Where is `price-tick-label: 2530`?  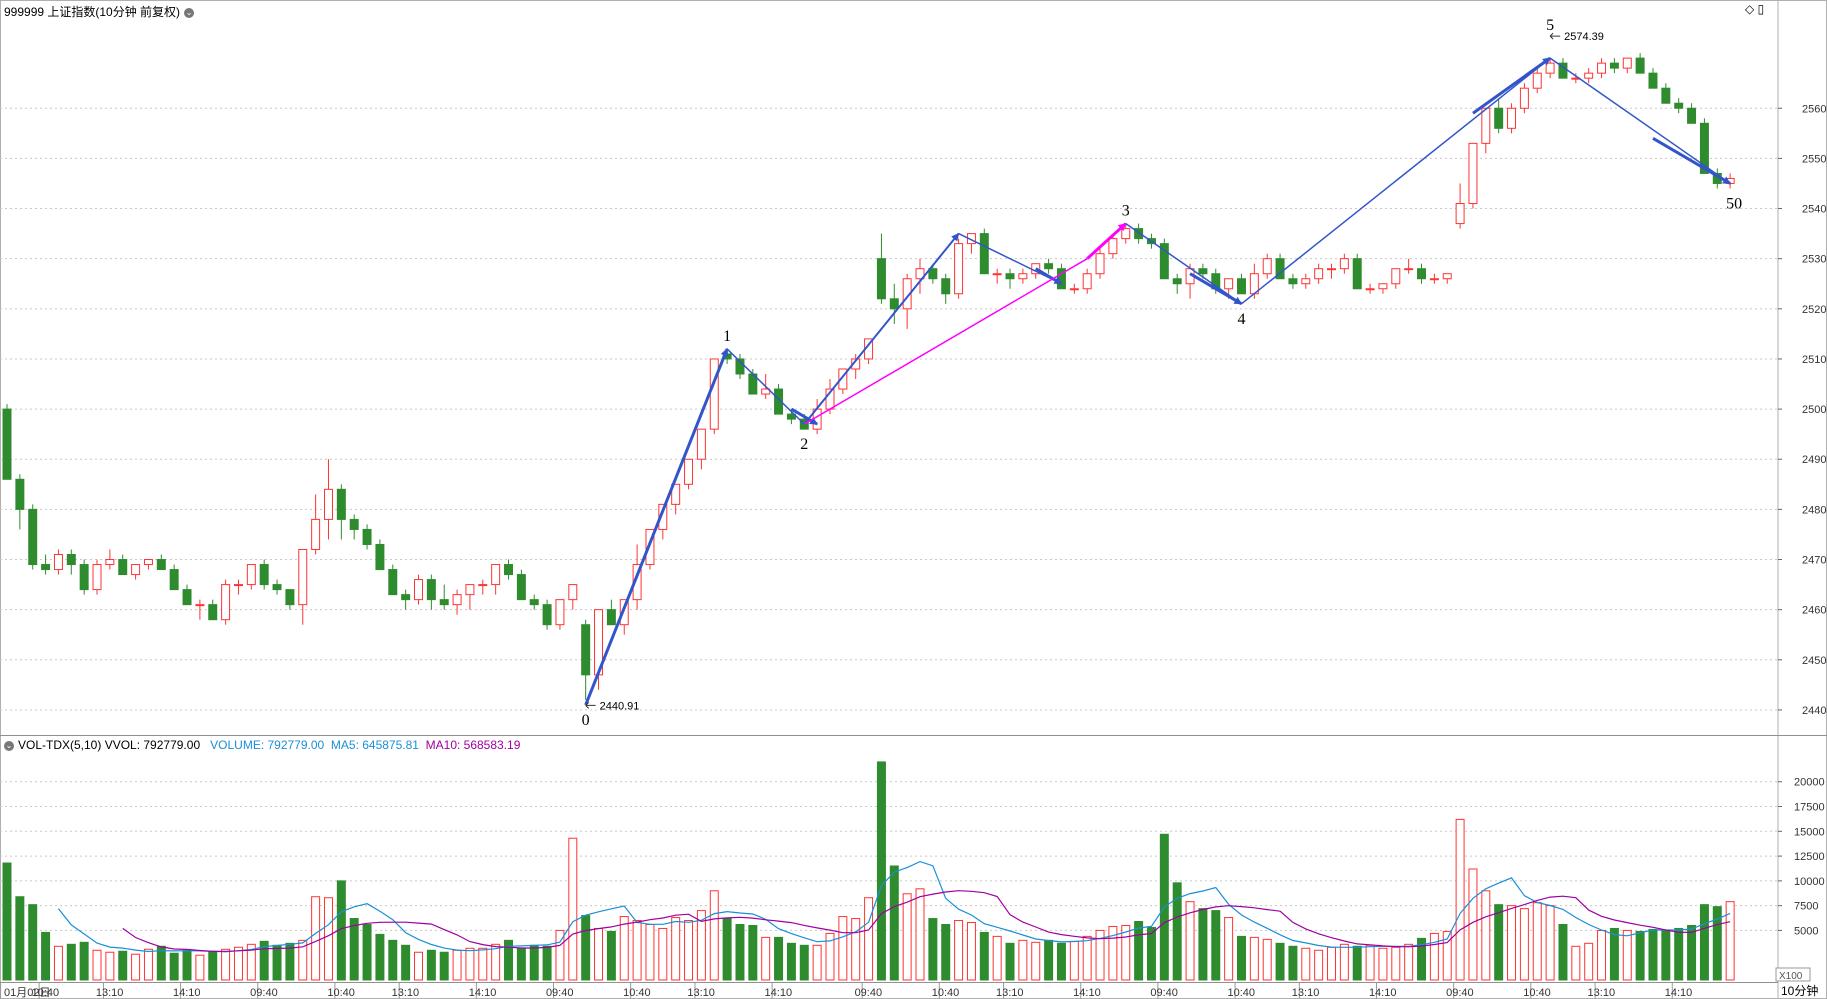
price-tick-label: 2530 is located at coordinates (1814, 260).